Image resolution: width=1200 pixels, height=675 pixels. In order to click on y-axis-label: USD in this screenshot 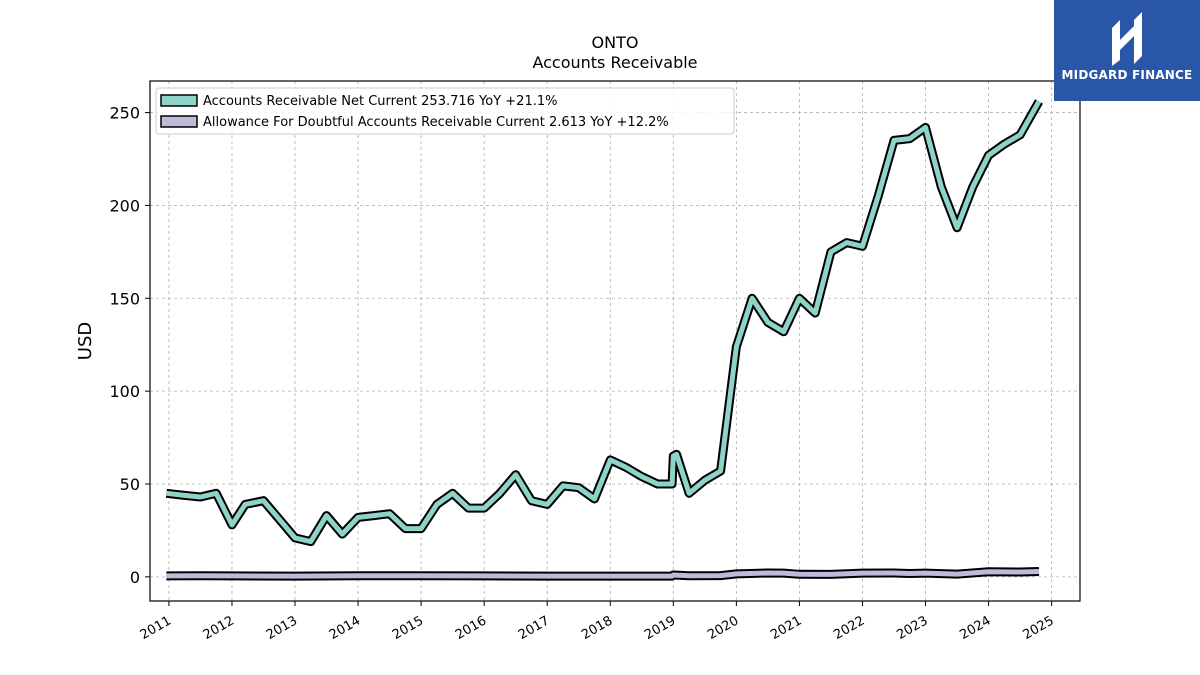, I will do `click(85, 341)`.